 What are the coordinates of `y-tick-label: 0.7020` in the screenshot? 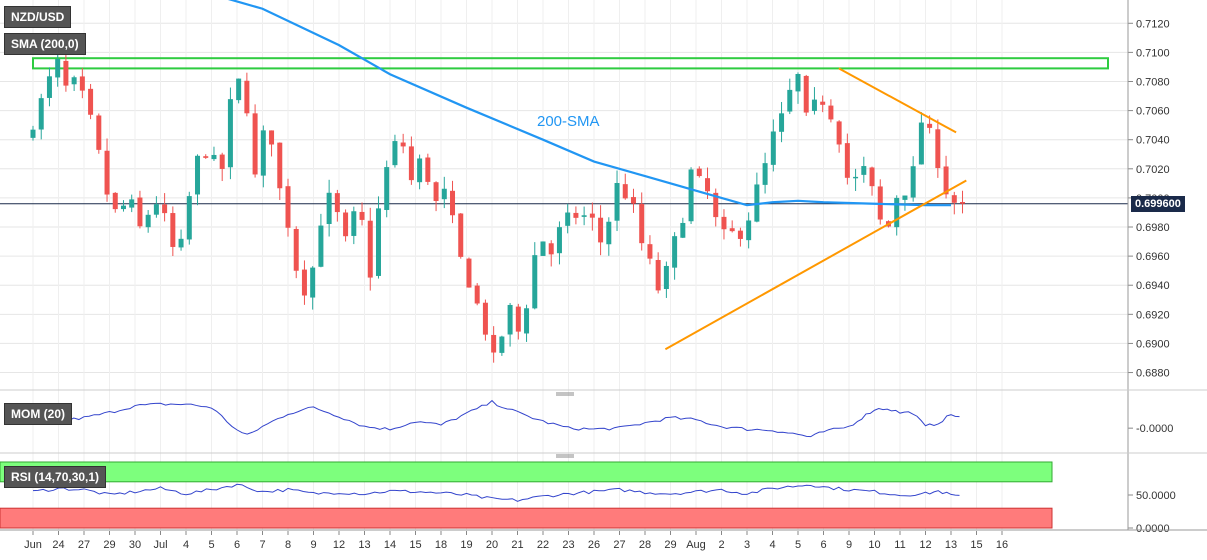 It's located at (1153, 170).